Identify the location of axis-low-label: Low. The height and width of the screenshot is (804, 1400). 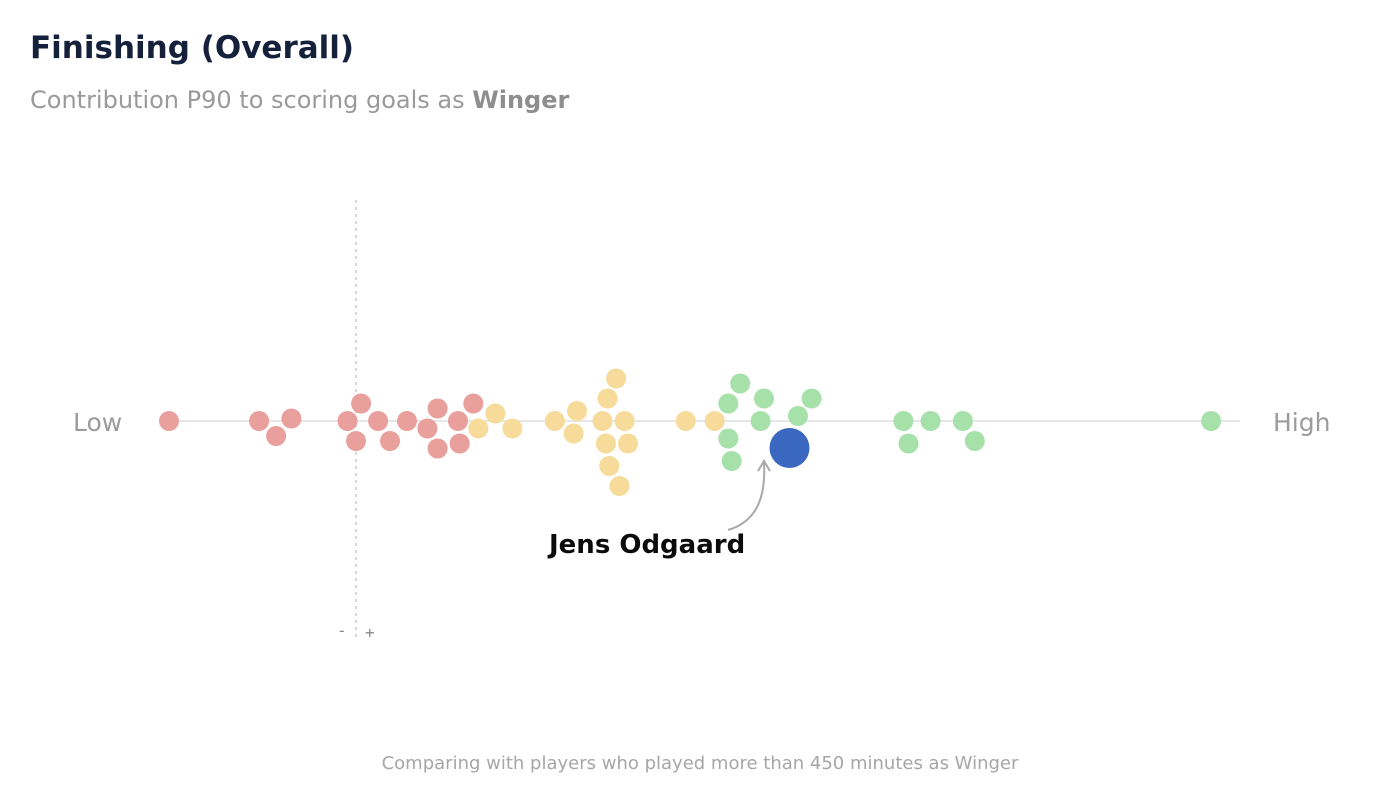
(97, 422).